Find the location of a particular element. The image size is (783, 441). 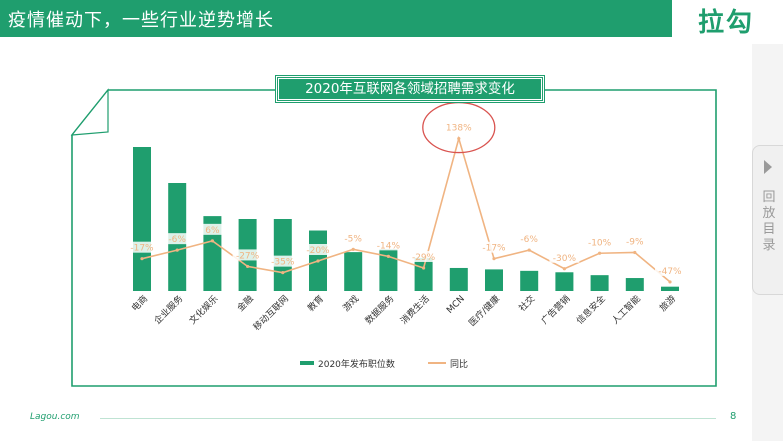

x-tick-label-0: 电商 is located at coordinates (139, 303).